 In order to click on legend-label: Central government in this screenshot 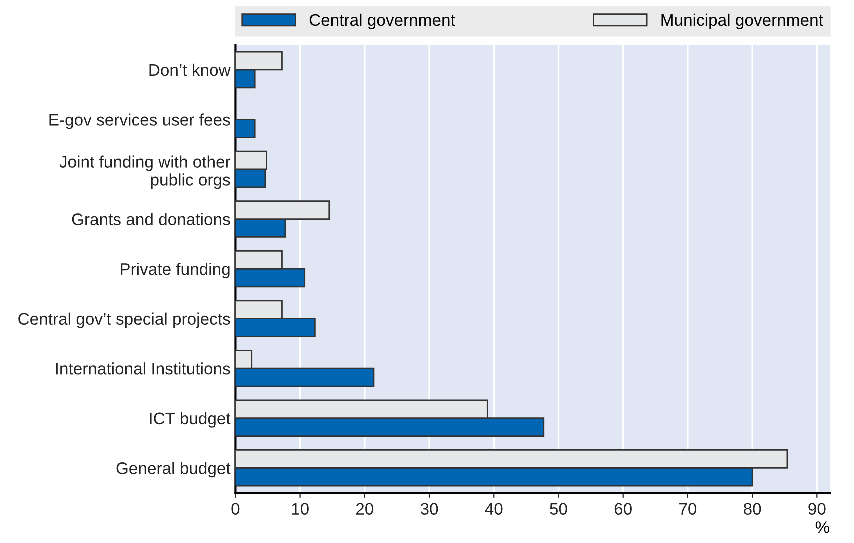, I will do `click(383, 22)`.